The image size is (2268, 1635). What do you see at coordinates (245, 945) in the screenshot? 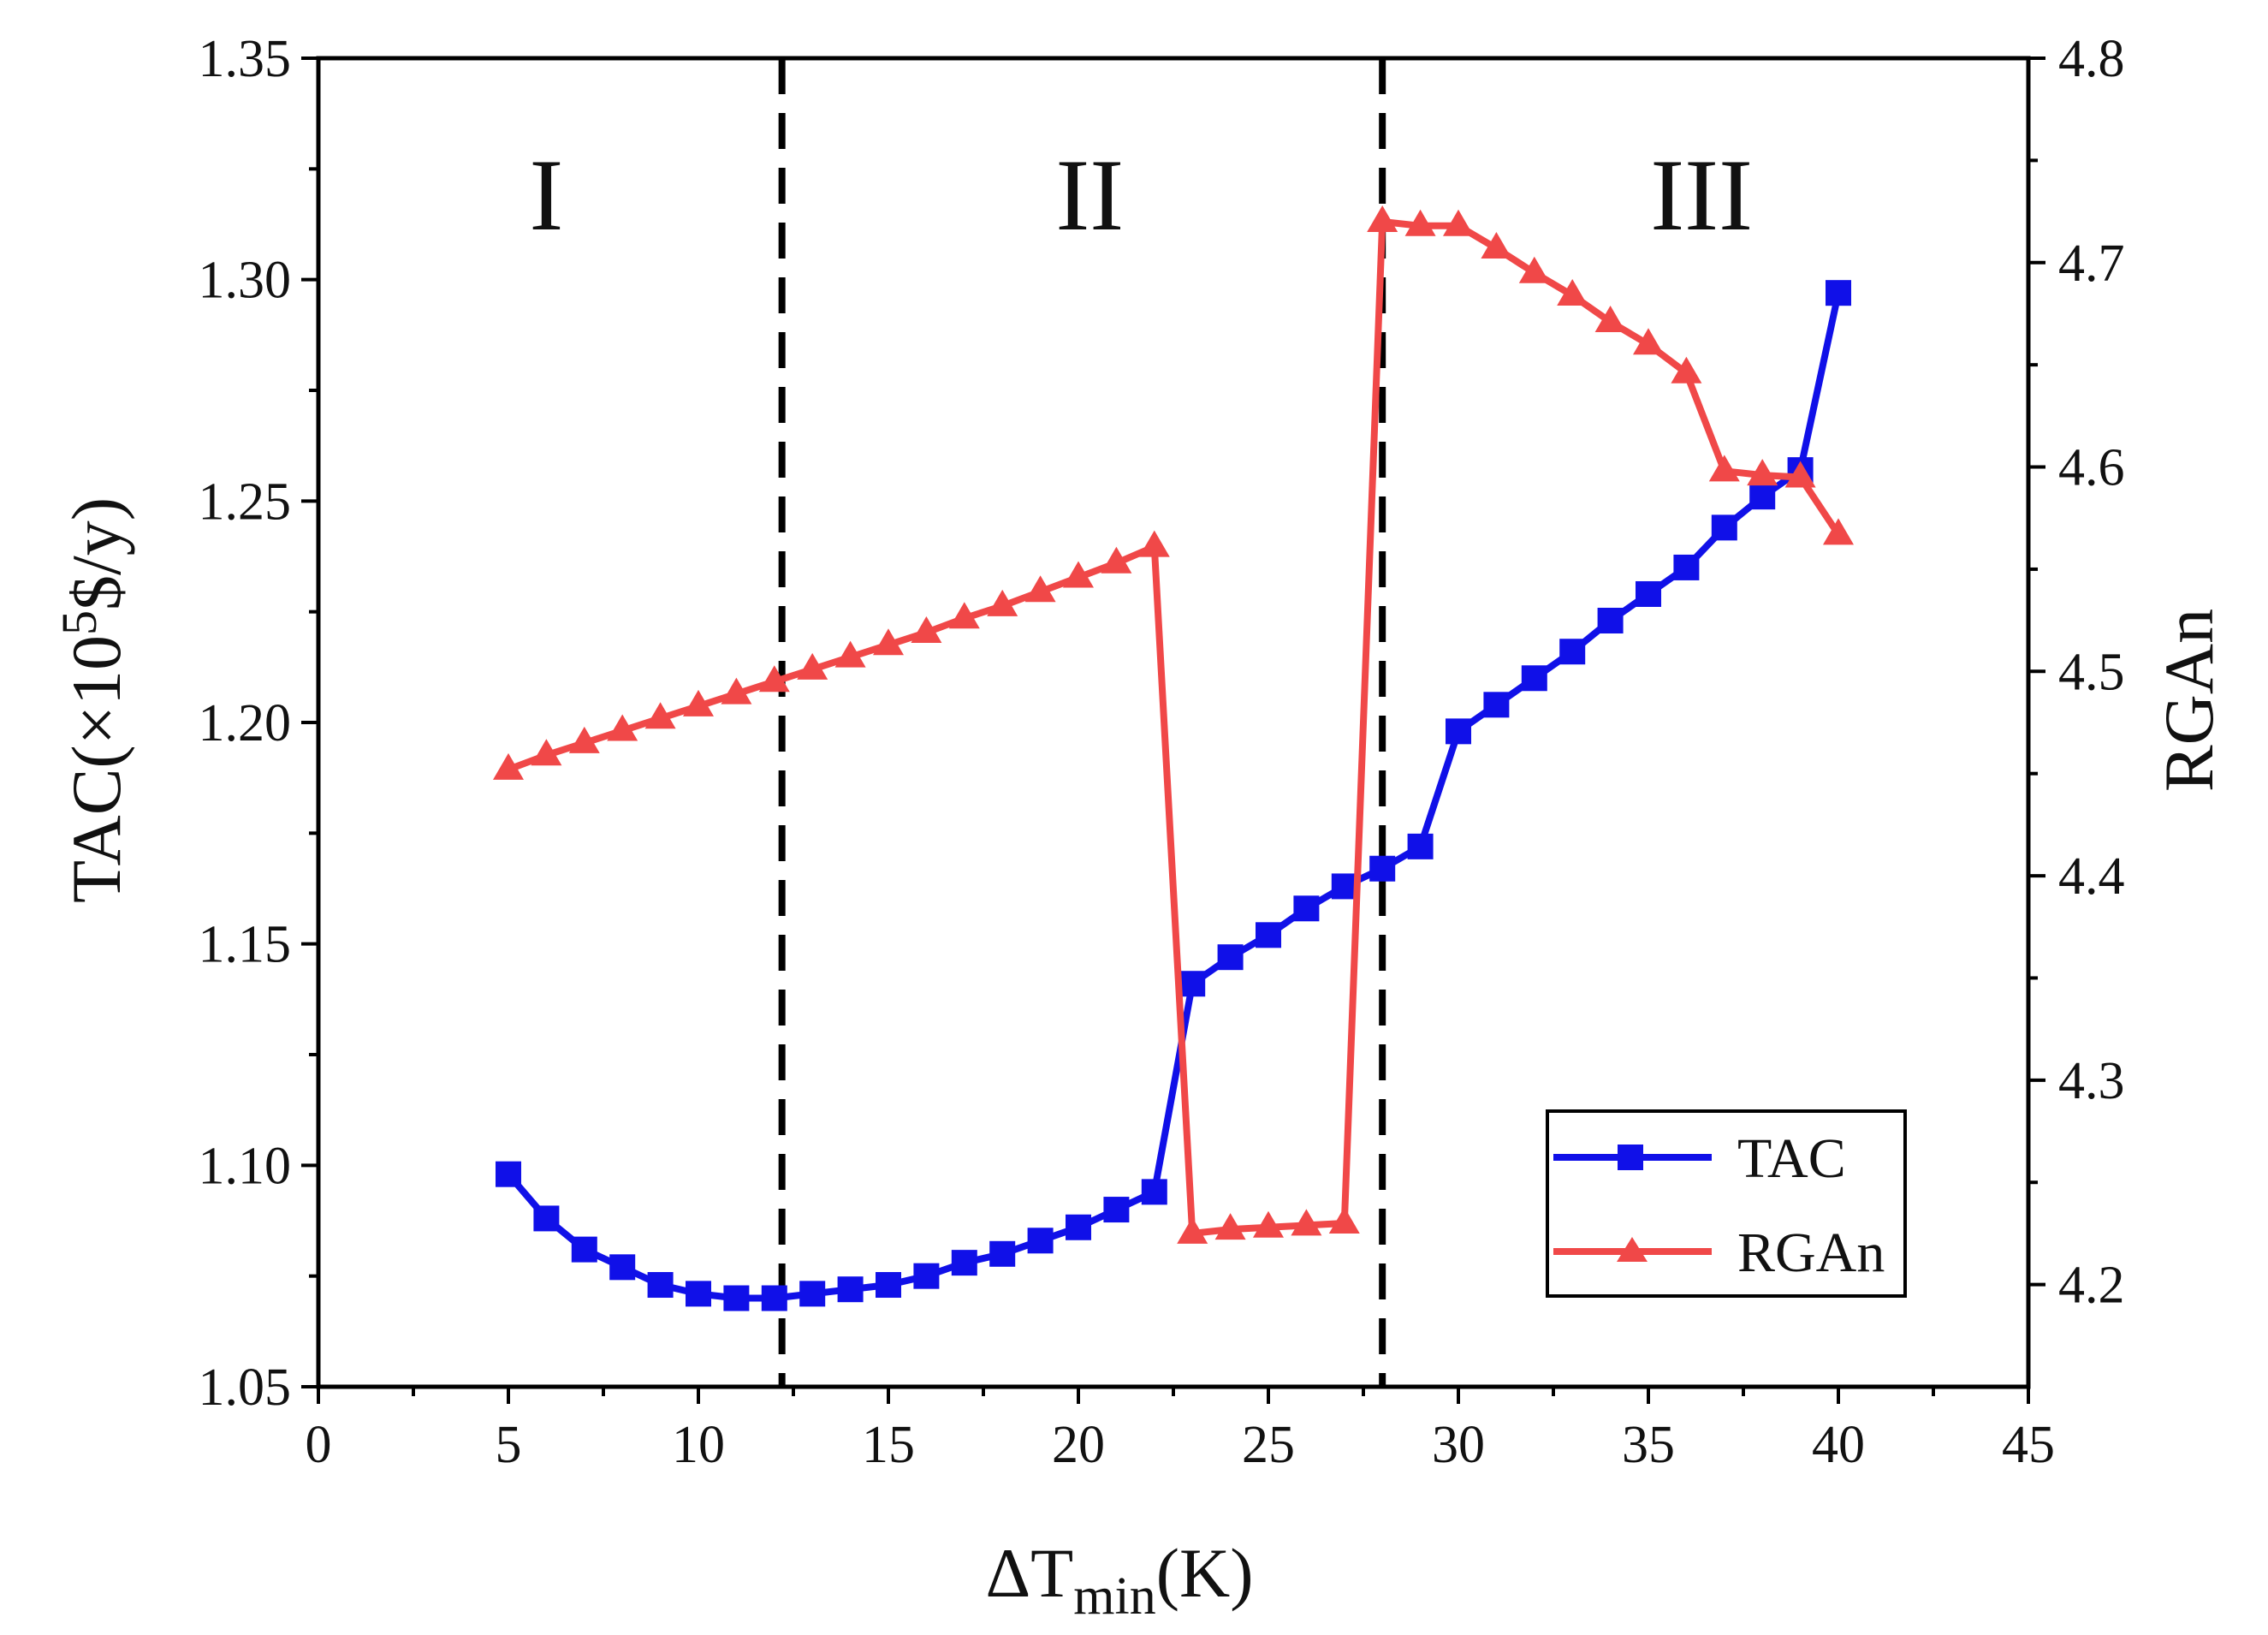
I see `y-left-tick-label: 1.15` at bounding box center [245, 945].